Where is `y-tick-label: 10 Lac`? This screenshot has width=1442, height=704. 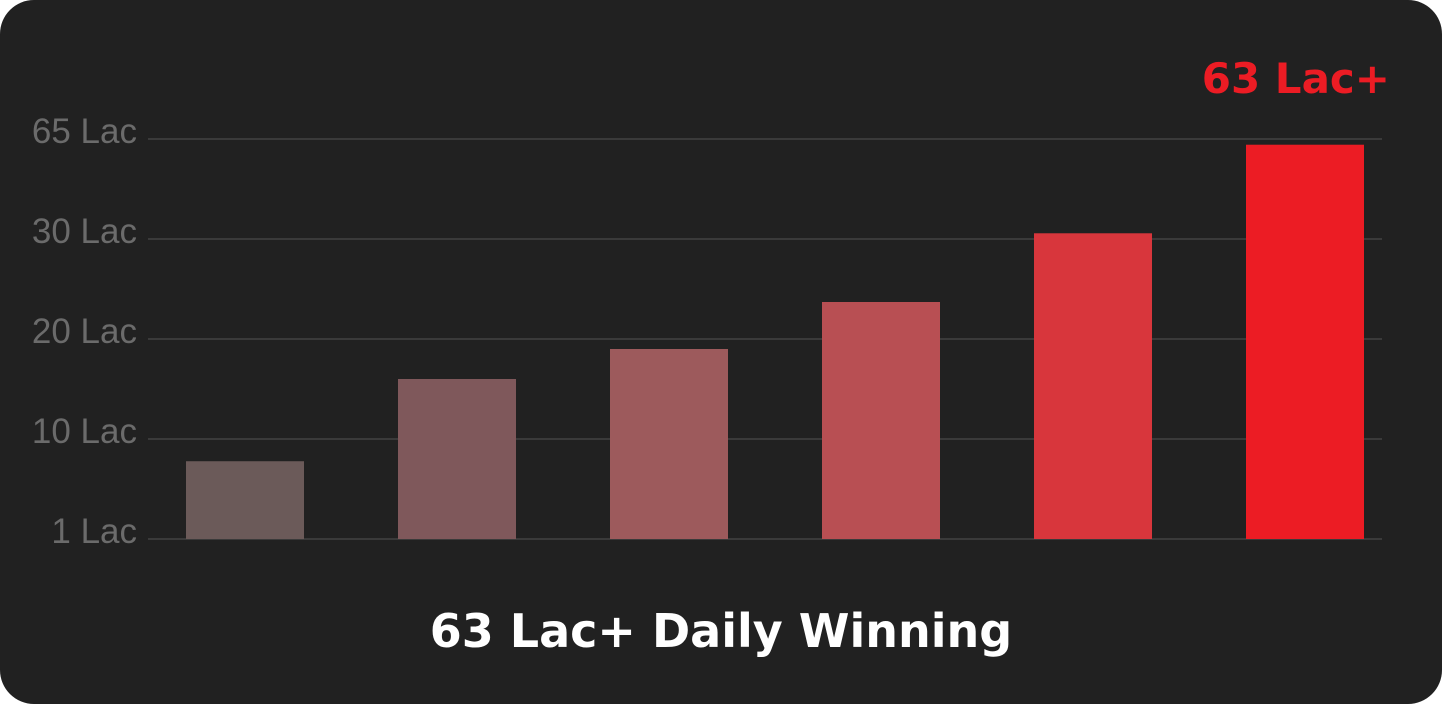
y-tick-label: 10 Lac is located at coordinates (84, 431).